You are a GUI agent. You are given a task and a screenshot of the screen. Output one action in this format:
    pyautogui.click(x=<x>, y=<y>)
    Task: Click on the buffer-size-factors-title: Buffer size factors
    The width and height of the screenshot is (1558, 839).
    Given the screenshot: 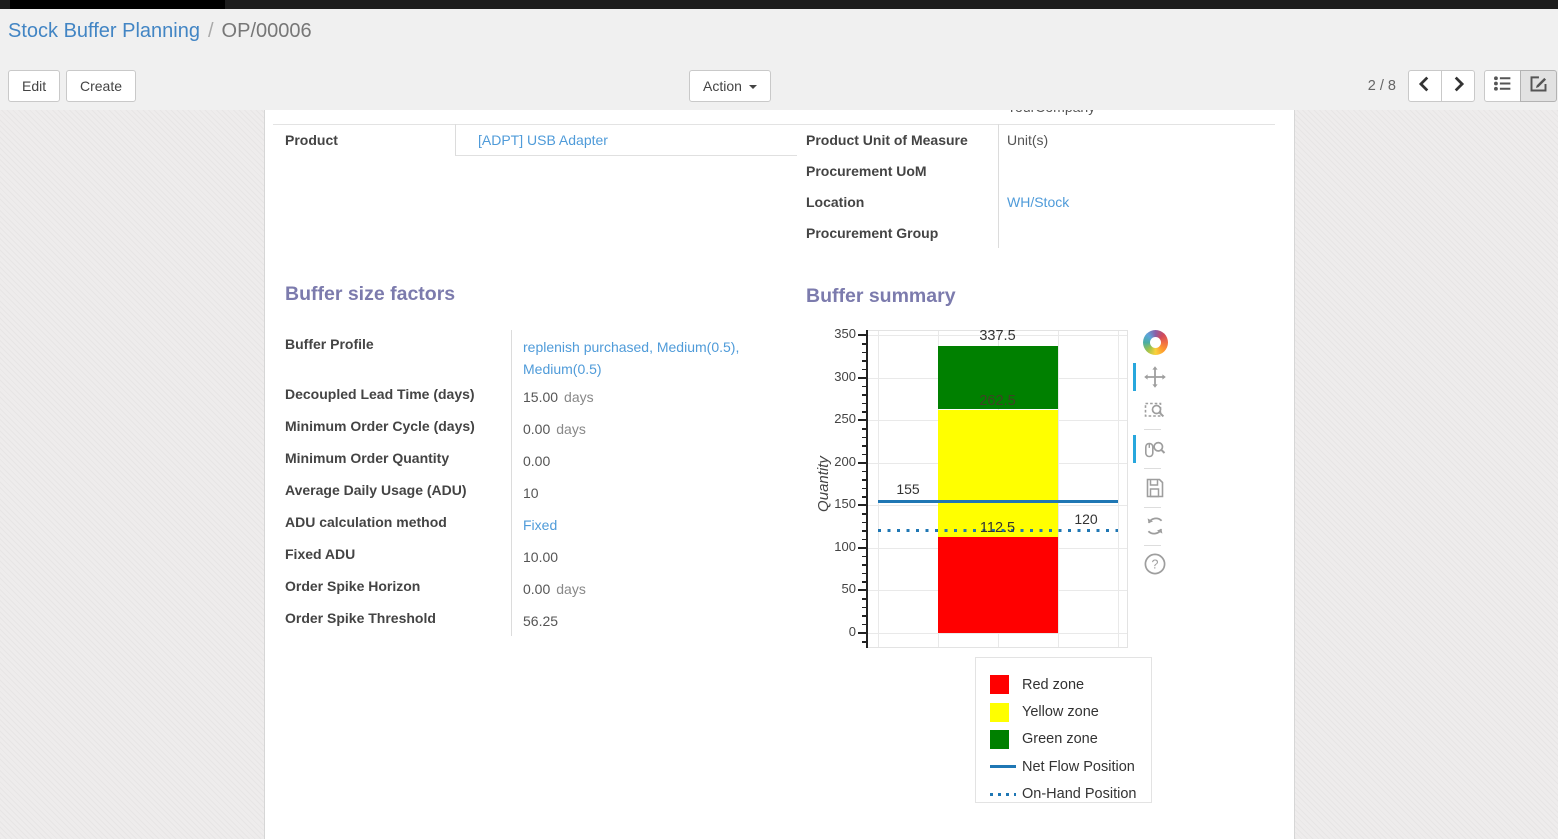 What is the action you would take?
    pyautogui.click(x=370, y=294)
    